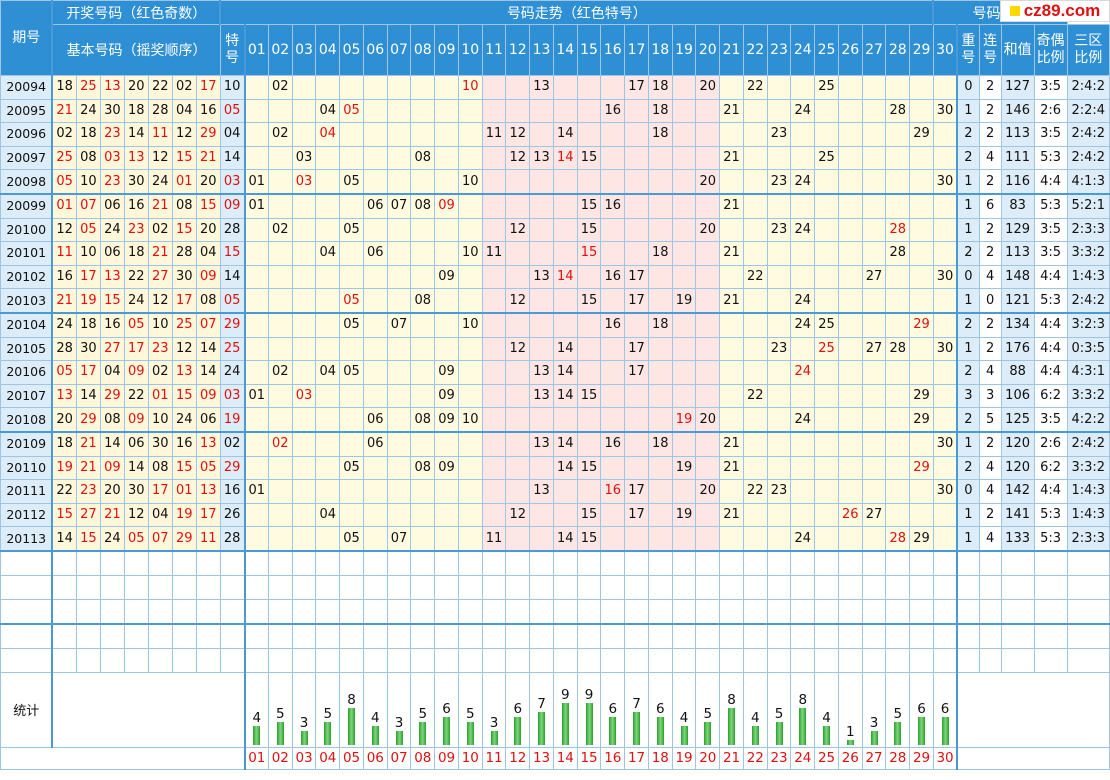  Describe the element at coordinates (1017, 515) in the screenshot. I see `sum-cell: 141` at that location.